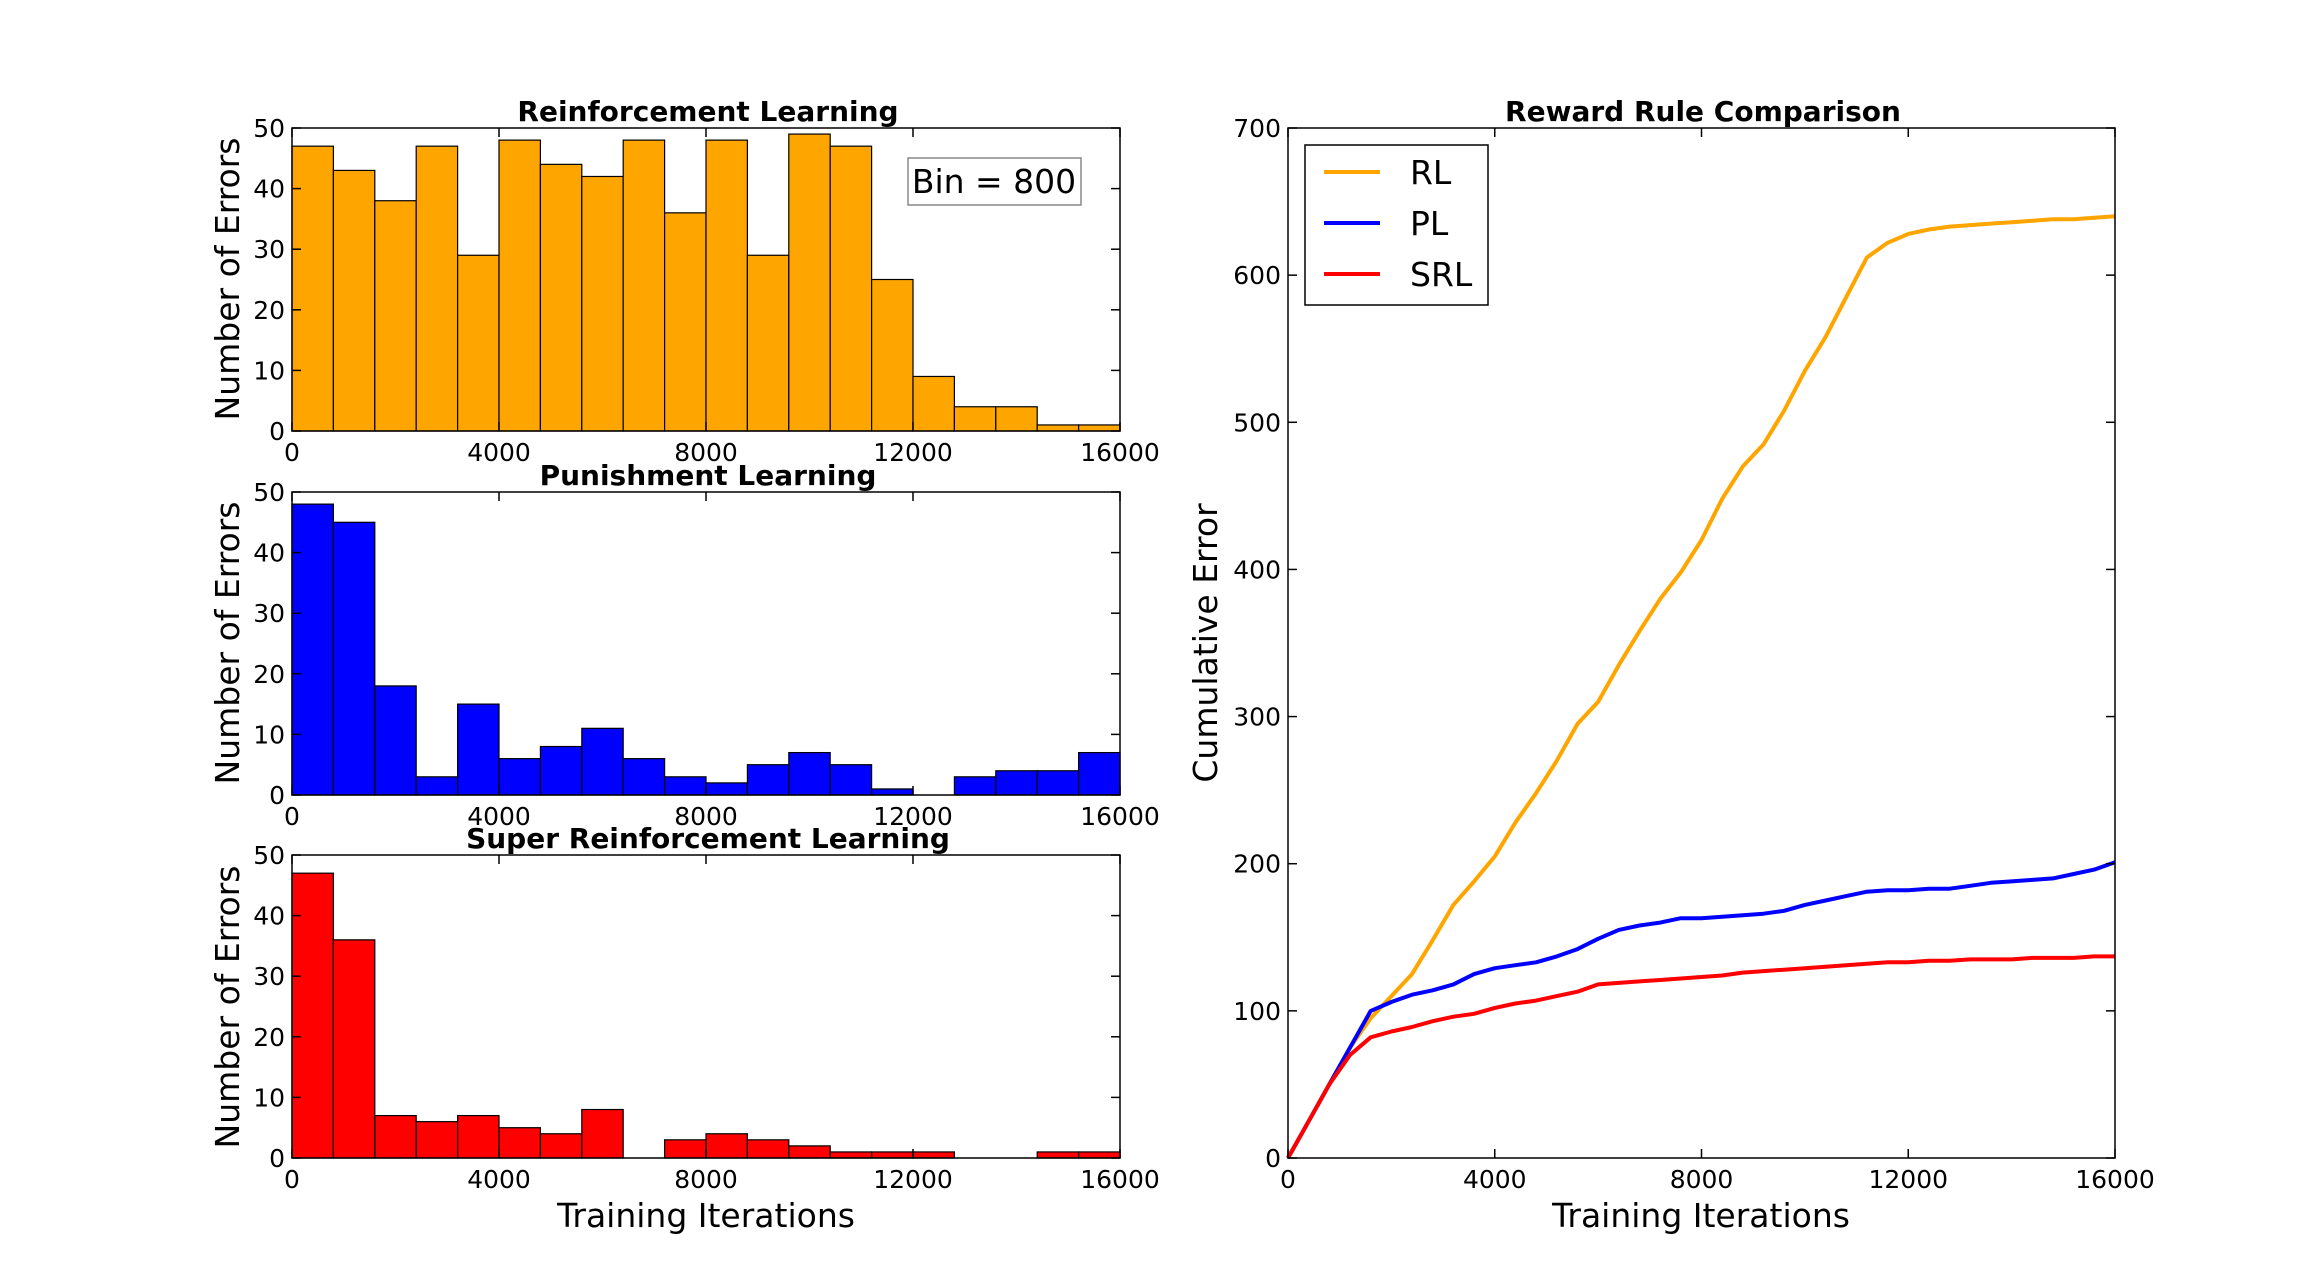 Image resolution: width=2318 pixels, height=1272 pixels. What do you see at coordinates (1396, 225) in the screenshot?
I see `line-chart-legend: RL PL SRL` at bounding box center [1396, 225].